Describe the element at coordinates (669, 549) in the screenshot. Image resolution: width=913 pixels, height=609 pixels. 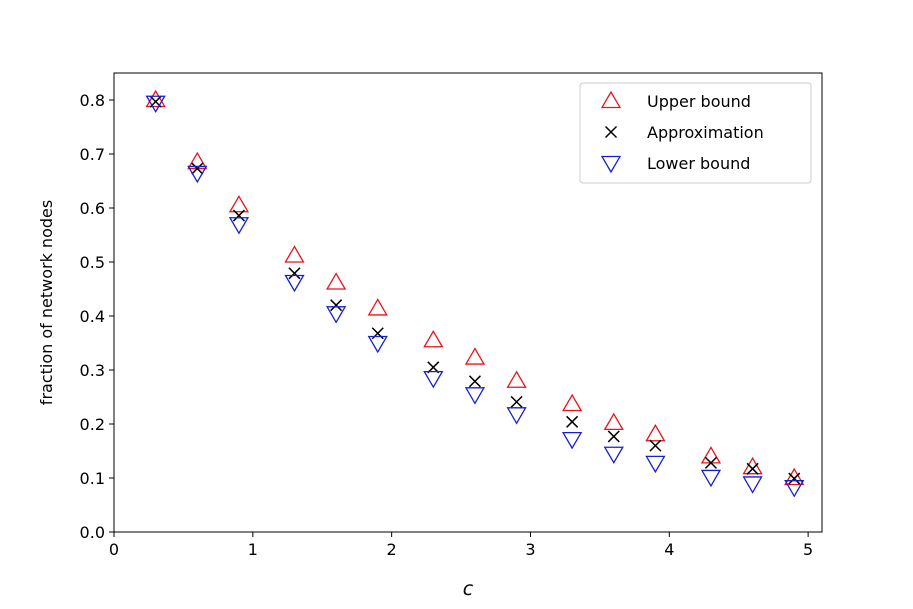
I see `x-tick-label: 4` at that location.